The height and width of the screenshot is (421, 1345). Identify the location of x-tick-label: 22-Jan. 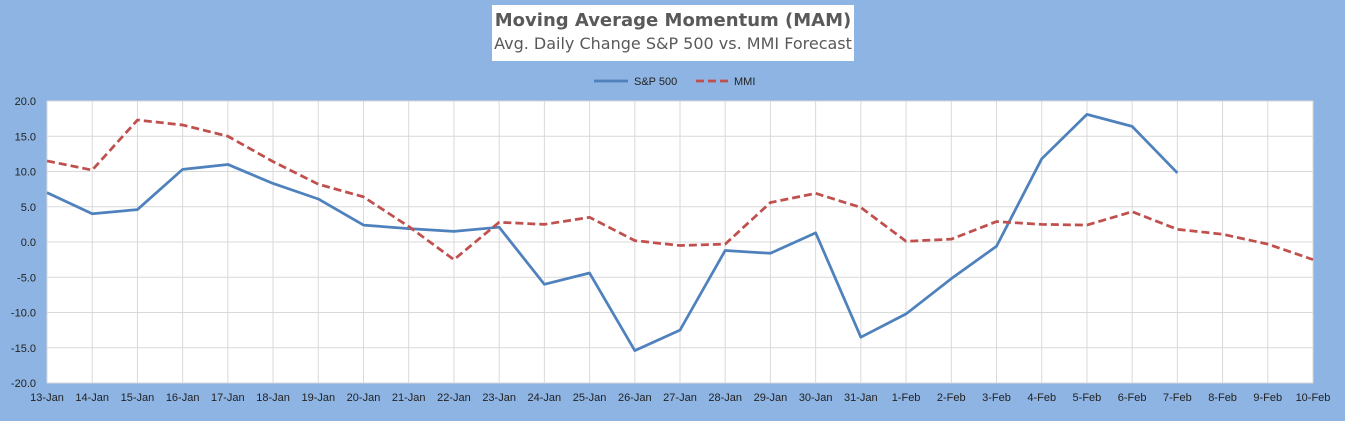
(454, 398).